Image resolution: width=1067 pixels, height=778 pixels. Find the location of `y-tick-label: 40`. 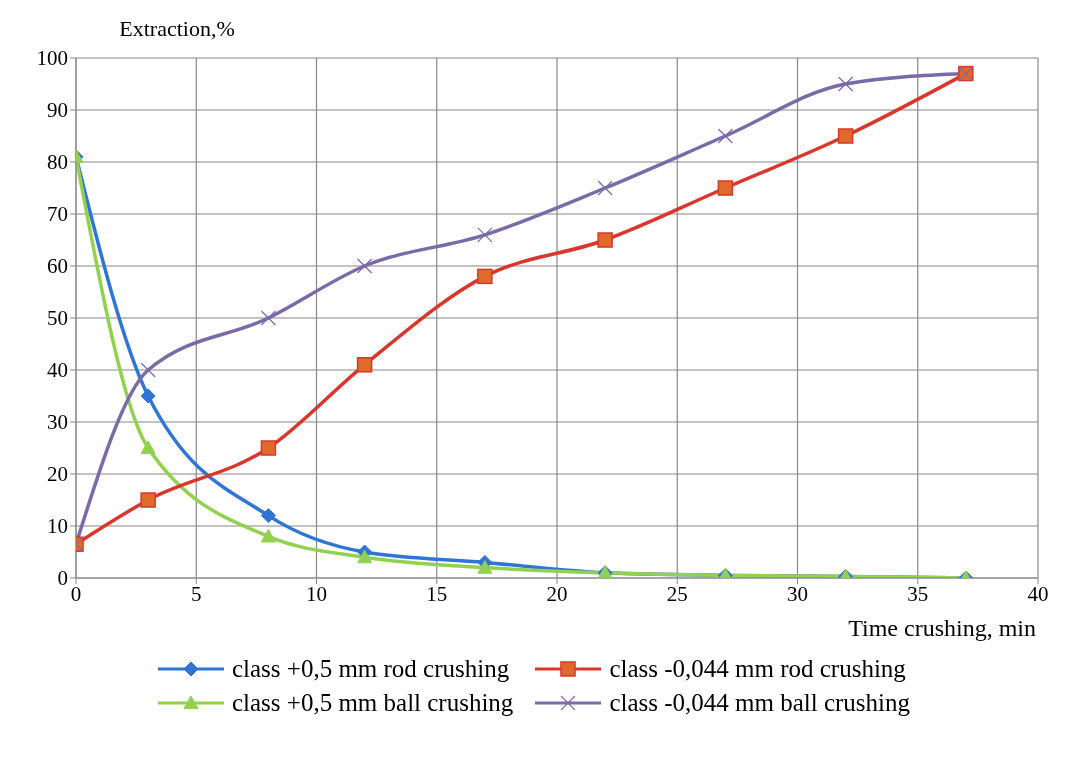

y-tick-label: 40 is located at coordinates (57, 370).